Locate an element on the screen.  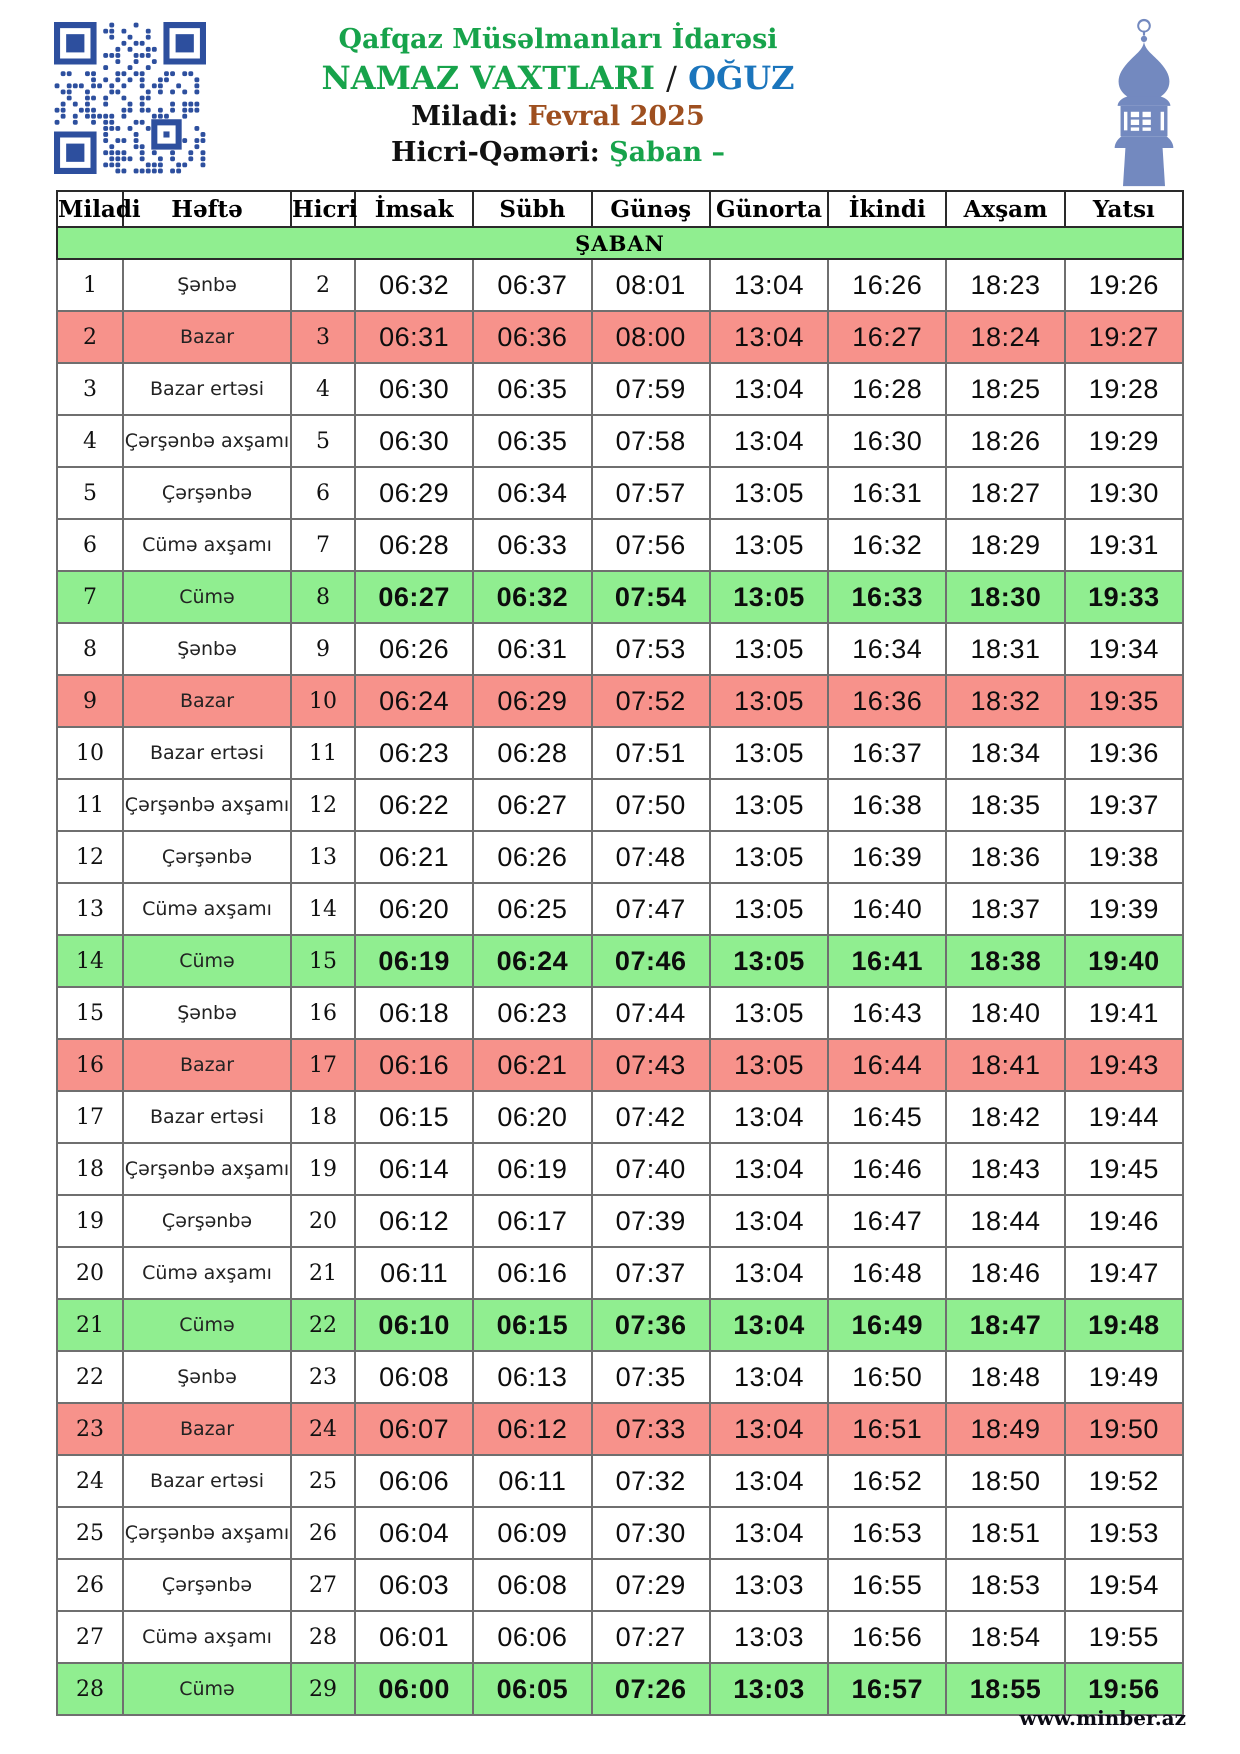
subh-time: 06:35 is located at coordinates (532, 389).